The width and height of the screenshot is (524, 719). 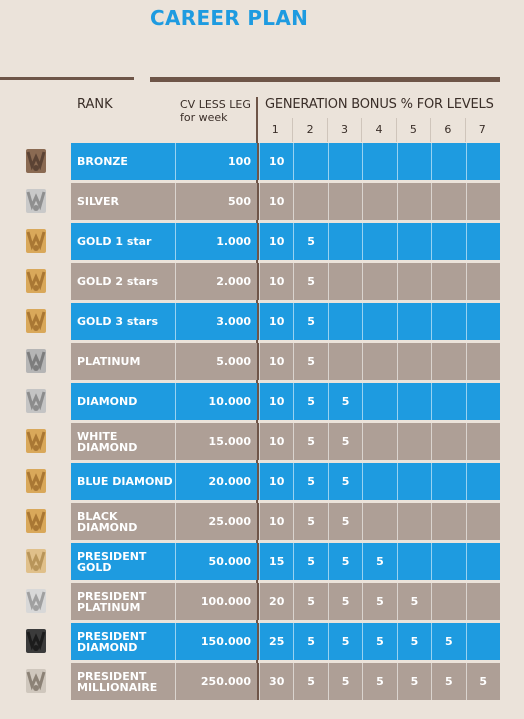 What do you see at coordinates (262, 482) in the screenshot?
I see `table-row: BLUE DIAMOND 20.000 10 5 5` at bounding box center [262, 482].